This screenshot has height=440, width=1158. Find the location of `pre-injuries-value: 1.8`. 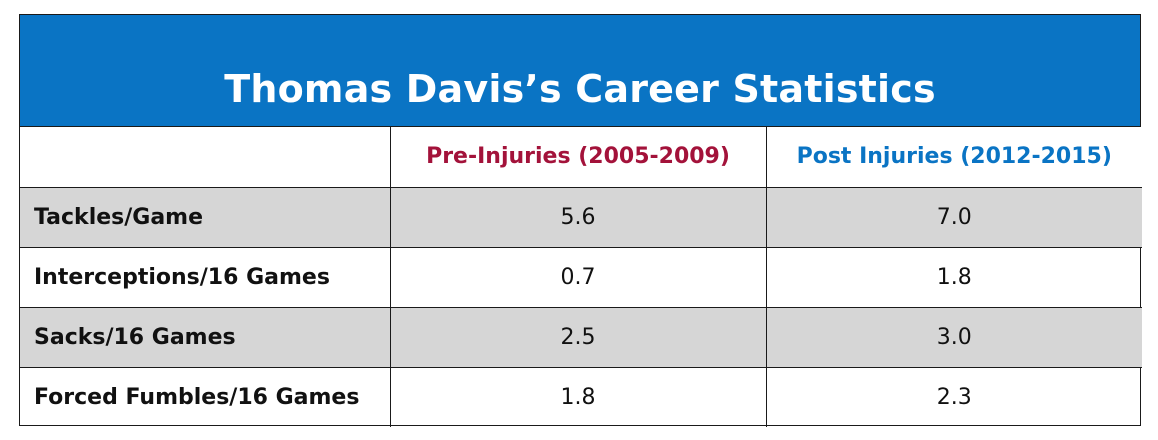

pre-injuries-value: 1.8 is located at coordinates (578, 397).